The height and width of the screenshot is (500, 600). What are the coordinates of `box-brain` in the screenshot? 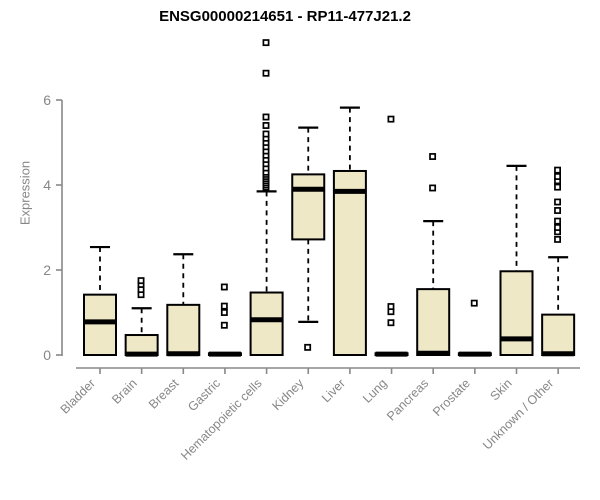 It's located at (141, 317).